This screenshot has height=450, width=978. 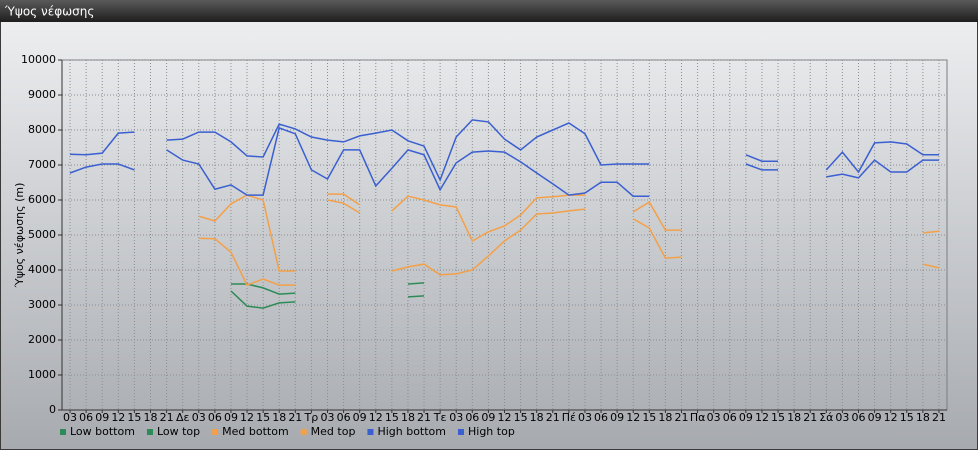 I want to click on y-tick-label: 3000, so click(x=42, y=304).